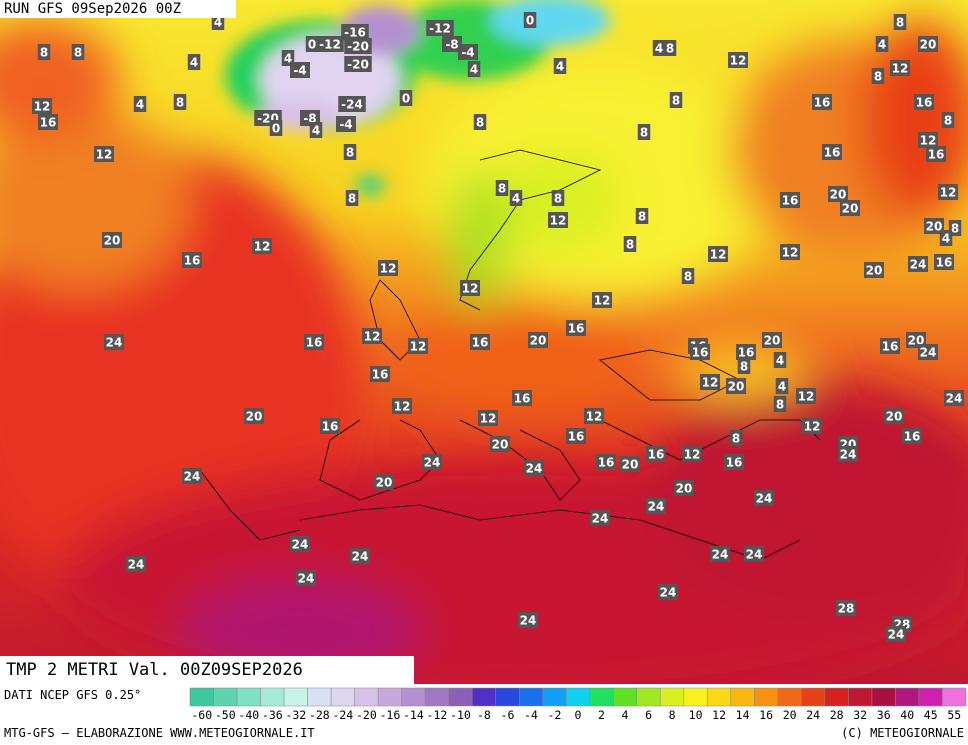  Describe the element at coordinates (460, 715) in the screenshot. I see `colorbar-label: -10` at that location.